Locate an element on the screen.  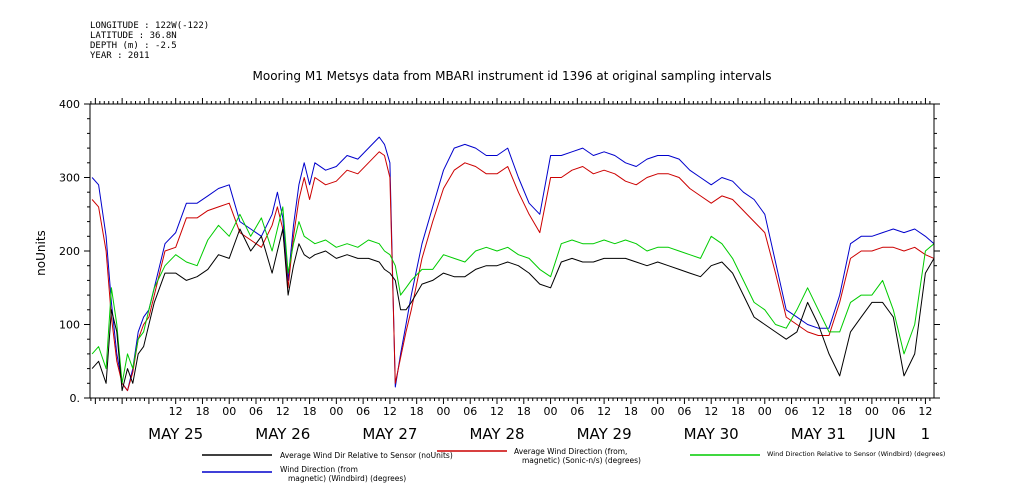
y-tick-label: 200 is located at coordinates (69, 251).